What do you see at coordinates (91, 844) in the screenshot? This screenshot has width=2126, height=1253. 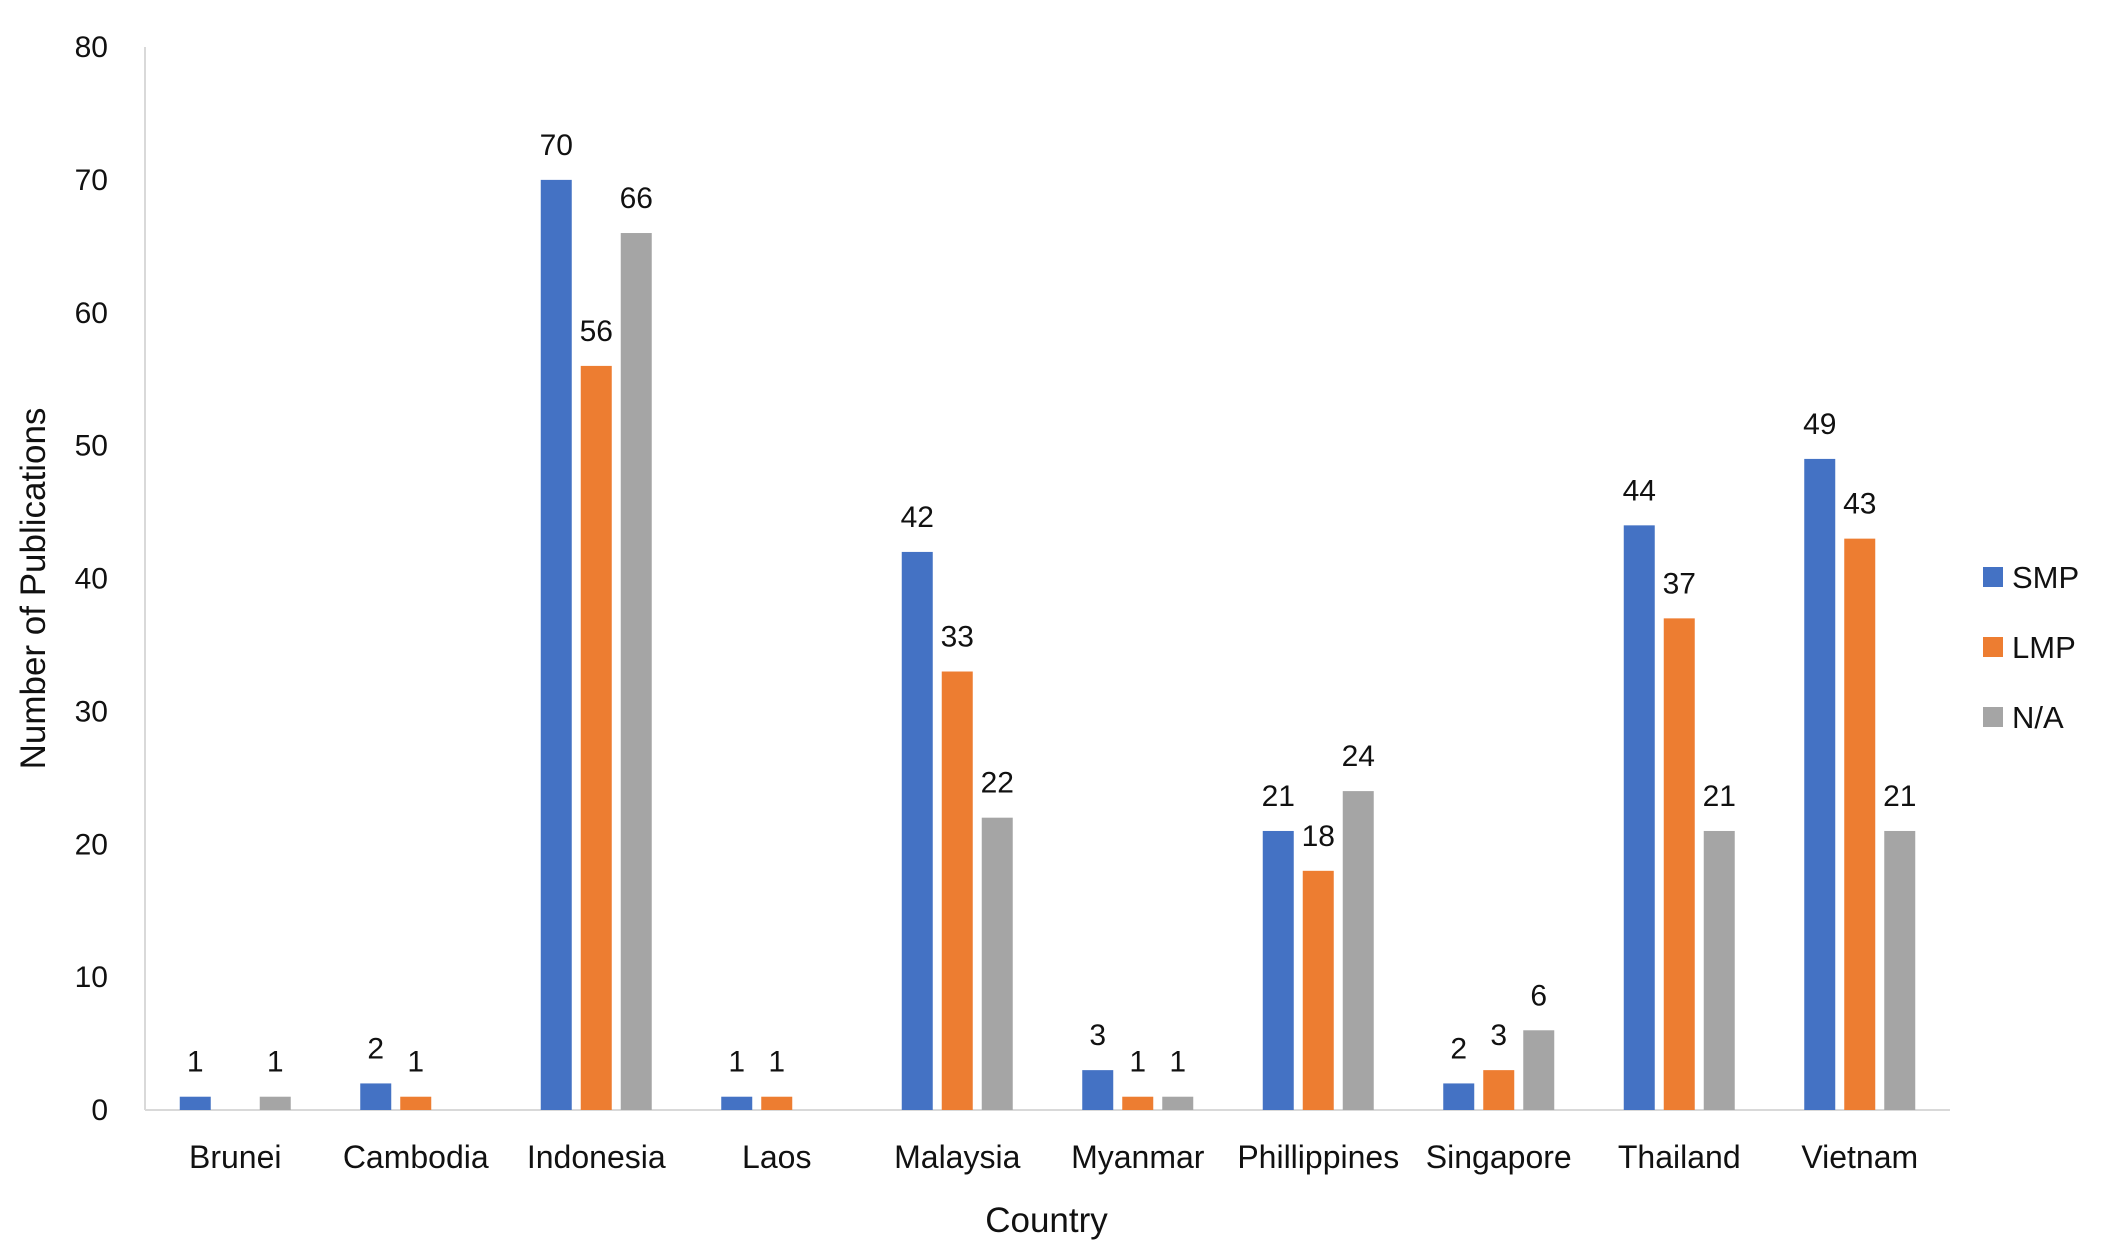 I see `y-tick-label: 20` at bounding box center [91, 844].